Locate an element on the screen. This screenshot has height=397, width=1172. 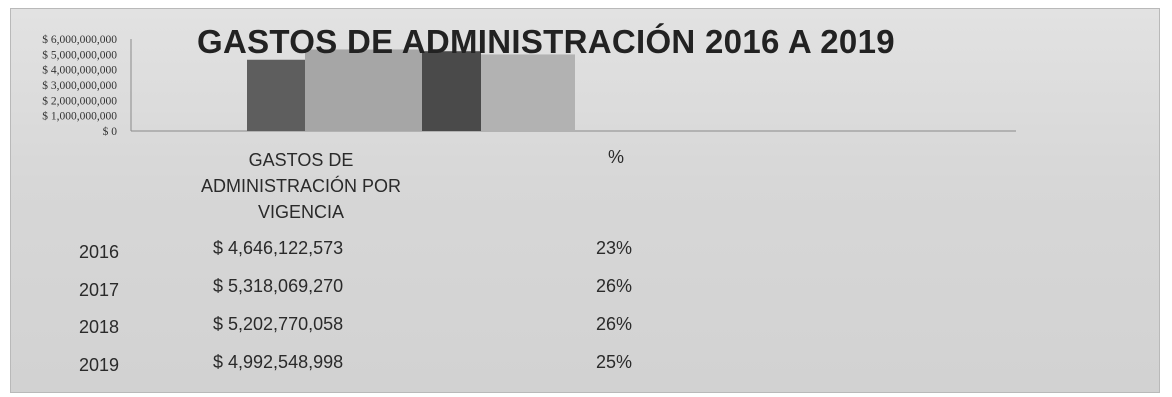
table-row-year: 2017 is located at coordinates (99, 290).